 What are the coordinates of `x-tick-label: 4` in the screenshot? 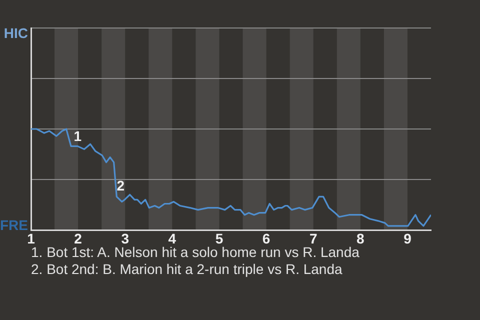 It's located at (172, 238).